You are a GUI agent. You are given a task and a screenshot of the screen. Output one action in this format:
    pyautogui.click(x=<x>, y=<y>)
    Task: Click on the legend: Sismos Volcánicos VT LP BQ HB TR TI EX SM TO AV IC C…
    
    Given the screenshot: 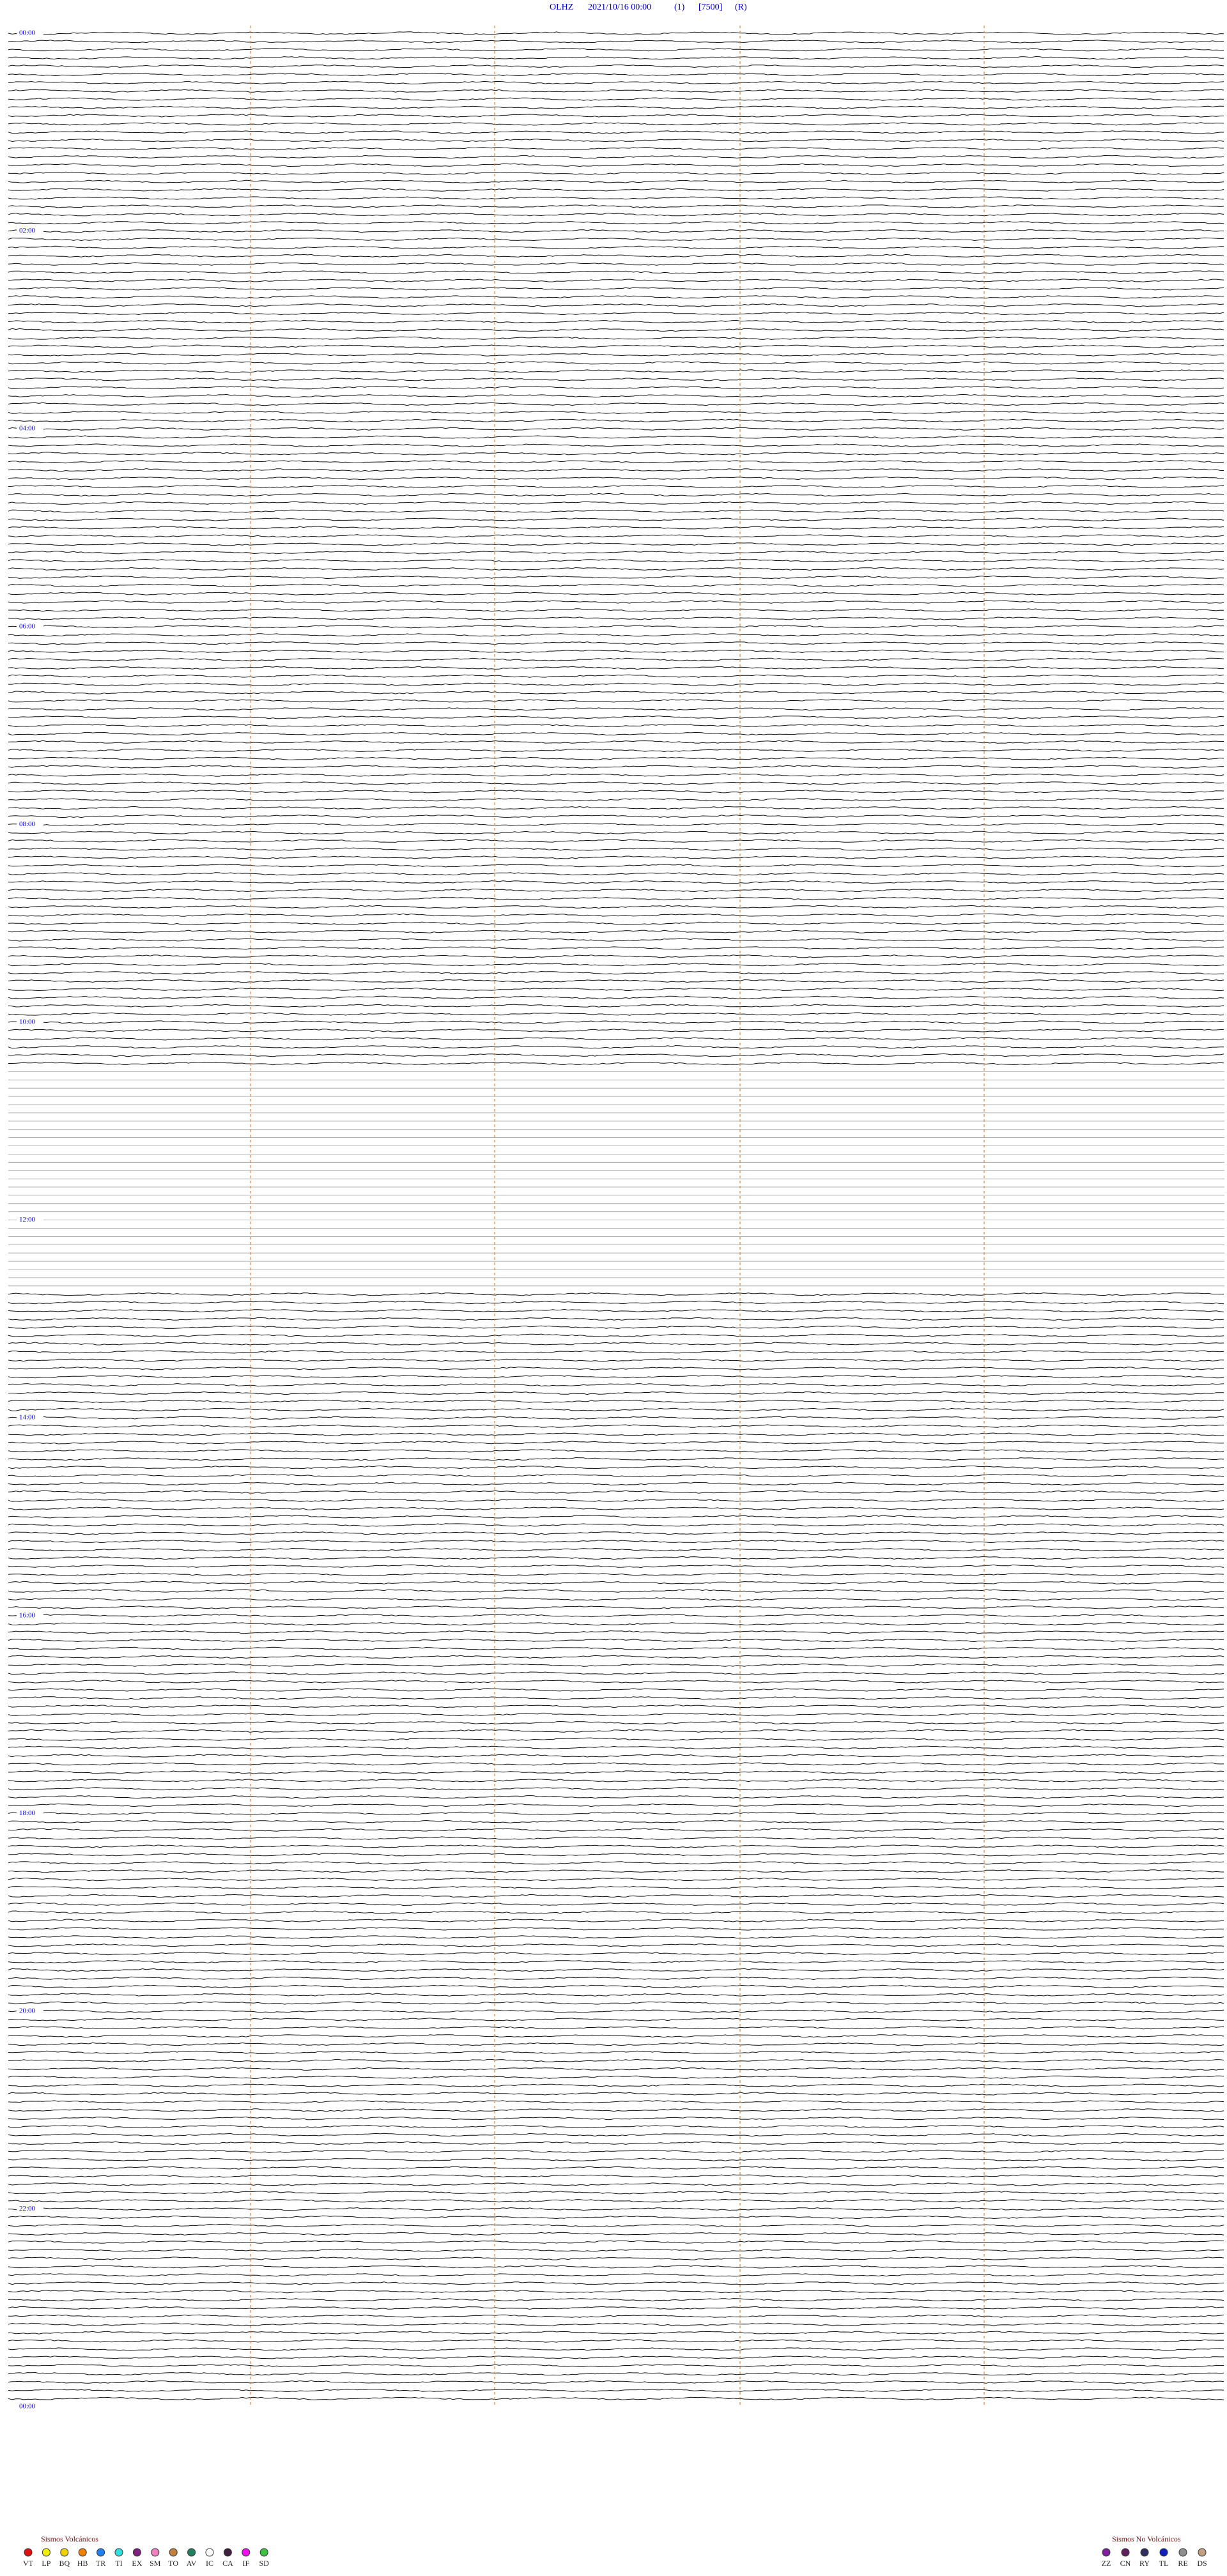 What is the action you would take?
    pyautogui.click(x=615, y=2551)
    